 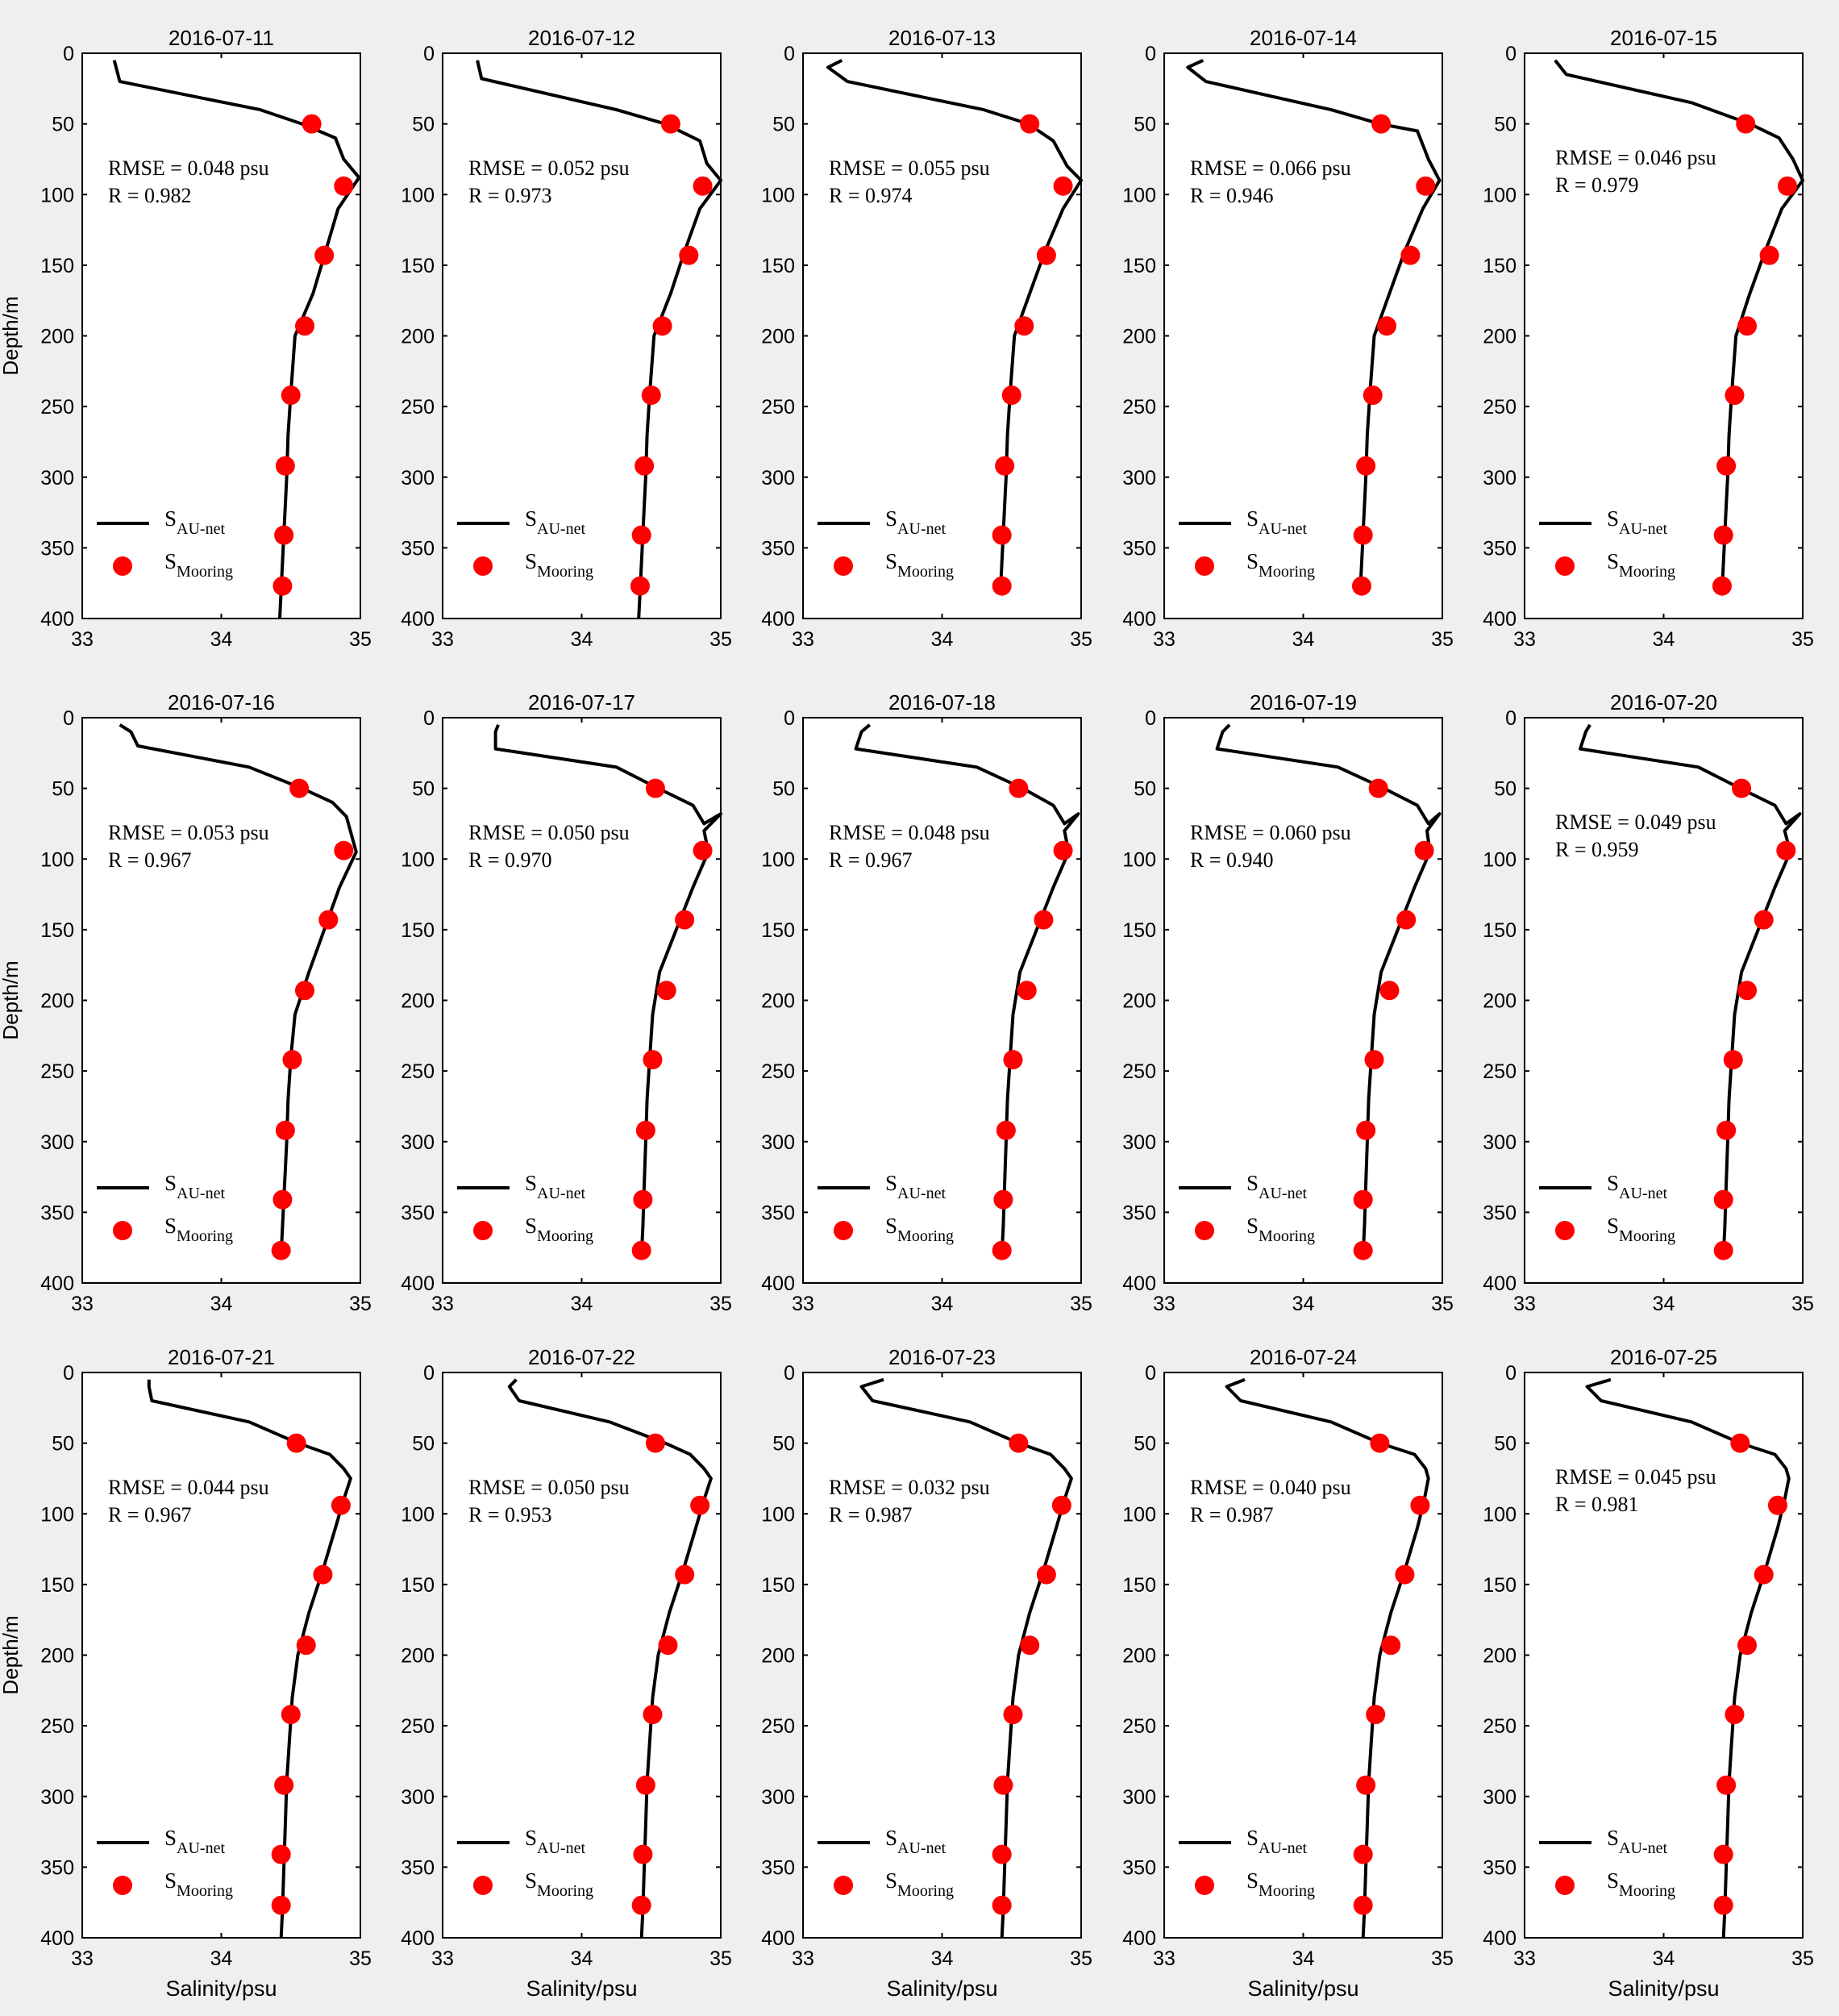 What do you see at coordinates (1663, 38) in the screenshot?
I see `subplot-title: 2016-07-15` at bounding box center [1663, 38].